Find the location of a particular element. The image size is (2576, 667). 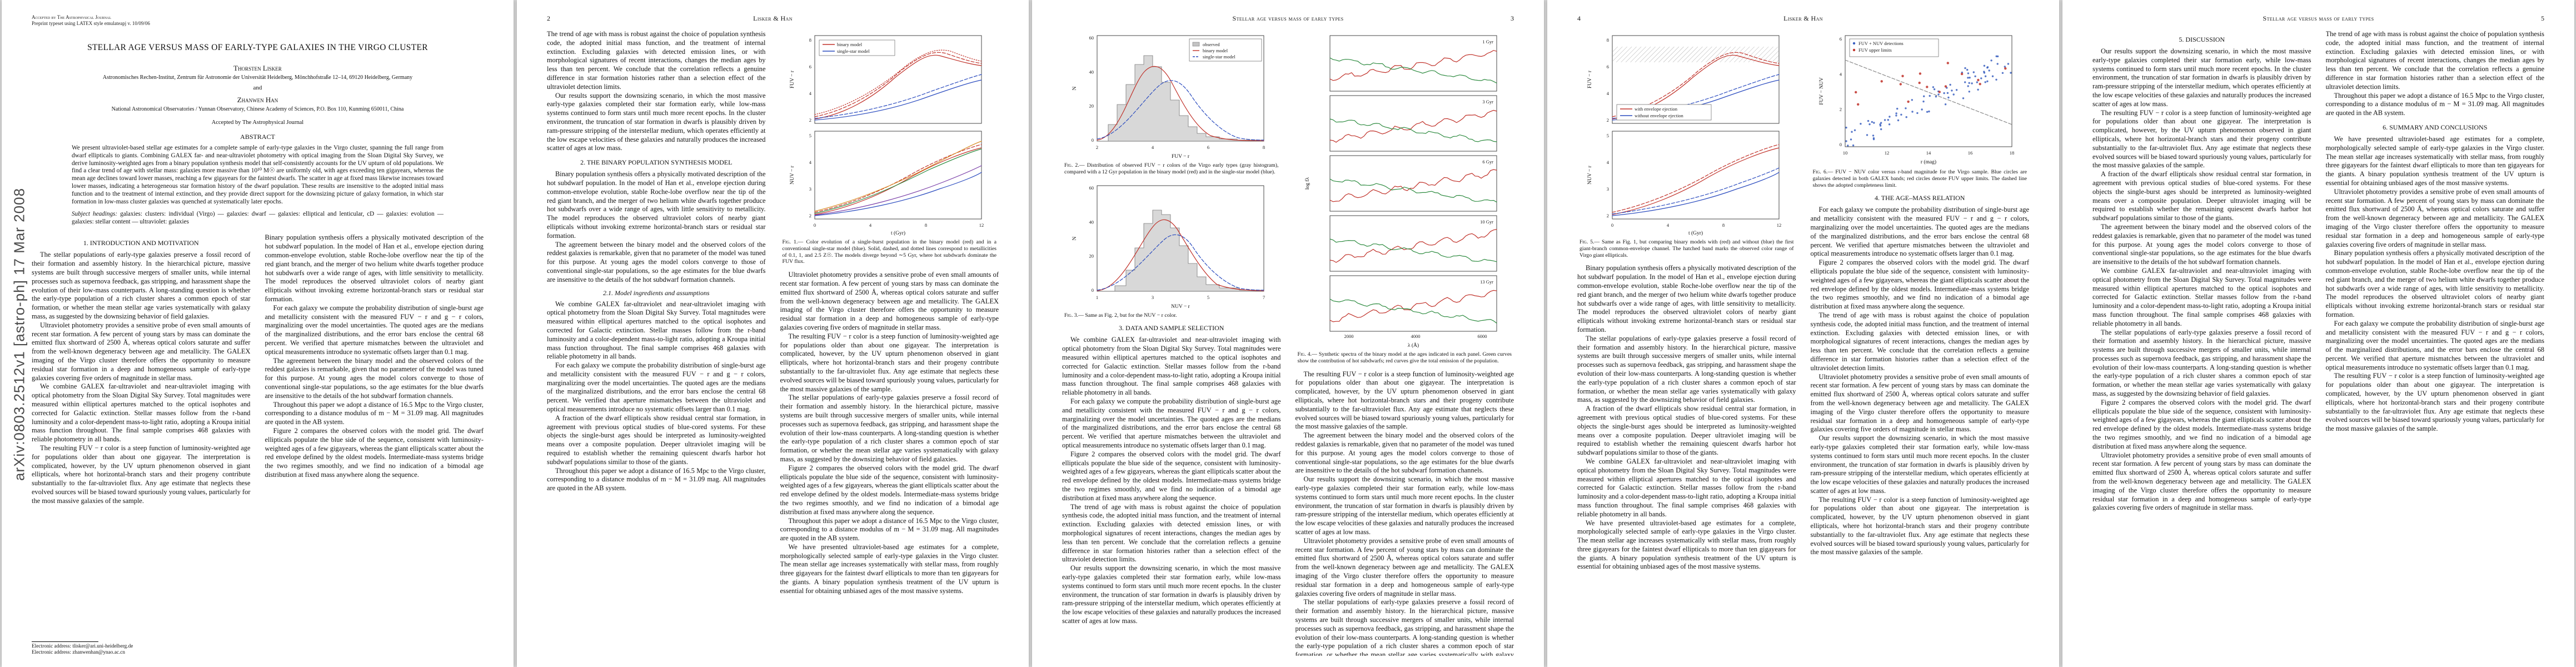

fig2-legend is located at coordinates (1225, 50).